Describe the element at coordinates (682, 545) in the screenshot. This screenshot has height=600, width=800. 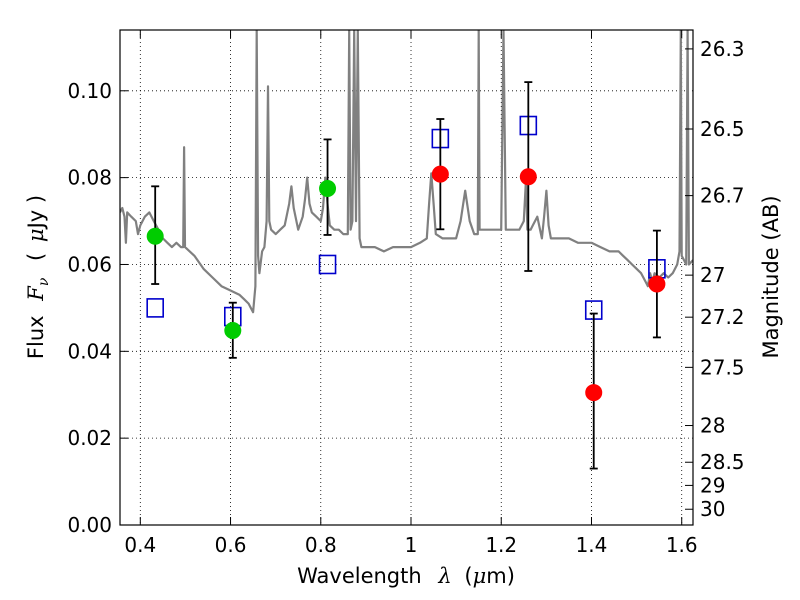
I see `x-tick-label: 1.6` at that location.